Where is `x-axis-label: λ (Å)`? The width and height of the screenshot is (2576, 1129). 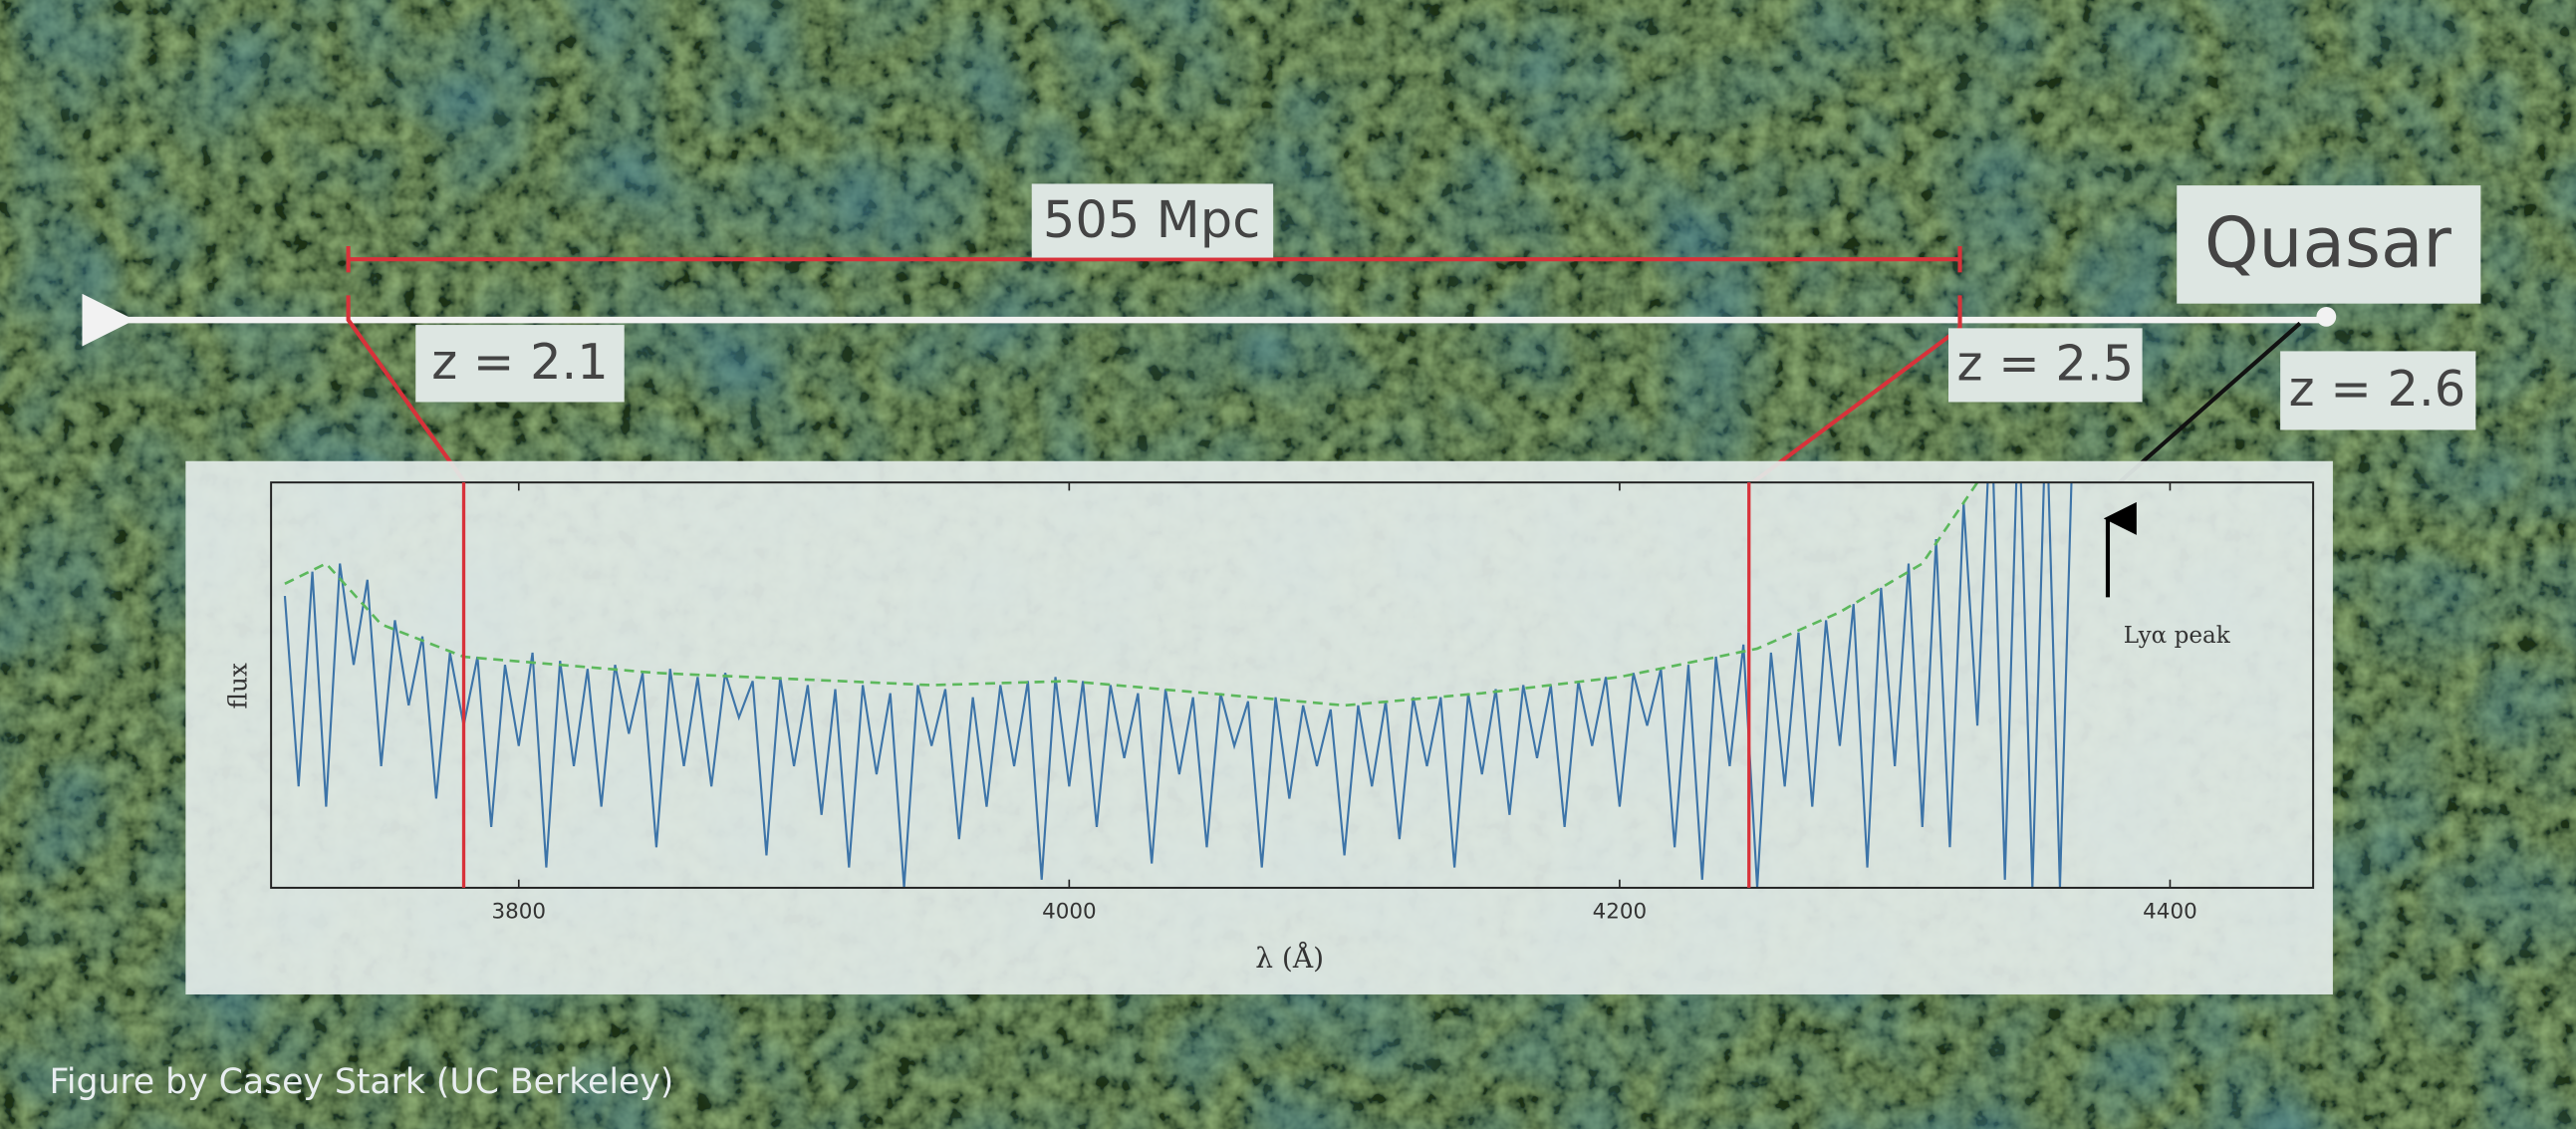
x-axis-label: λ (Å) is located at coordinates (1289, 958).